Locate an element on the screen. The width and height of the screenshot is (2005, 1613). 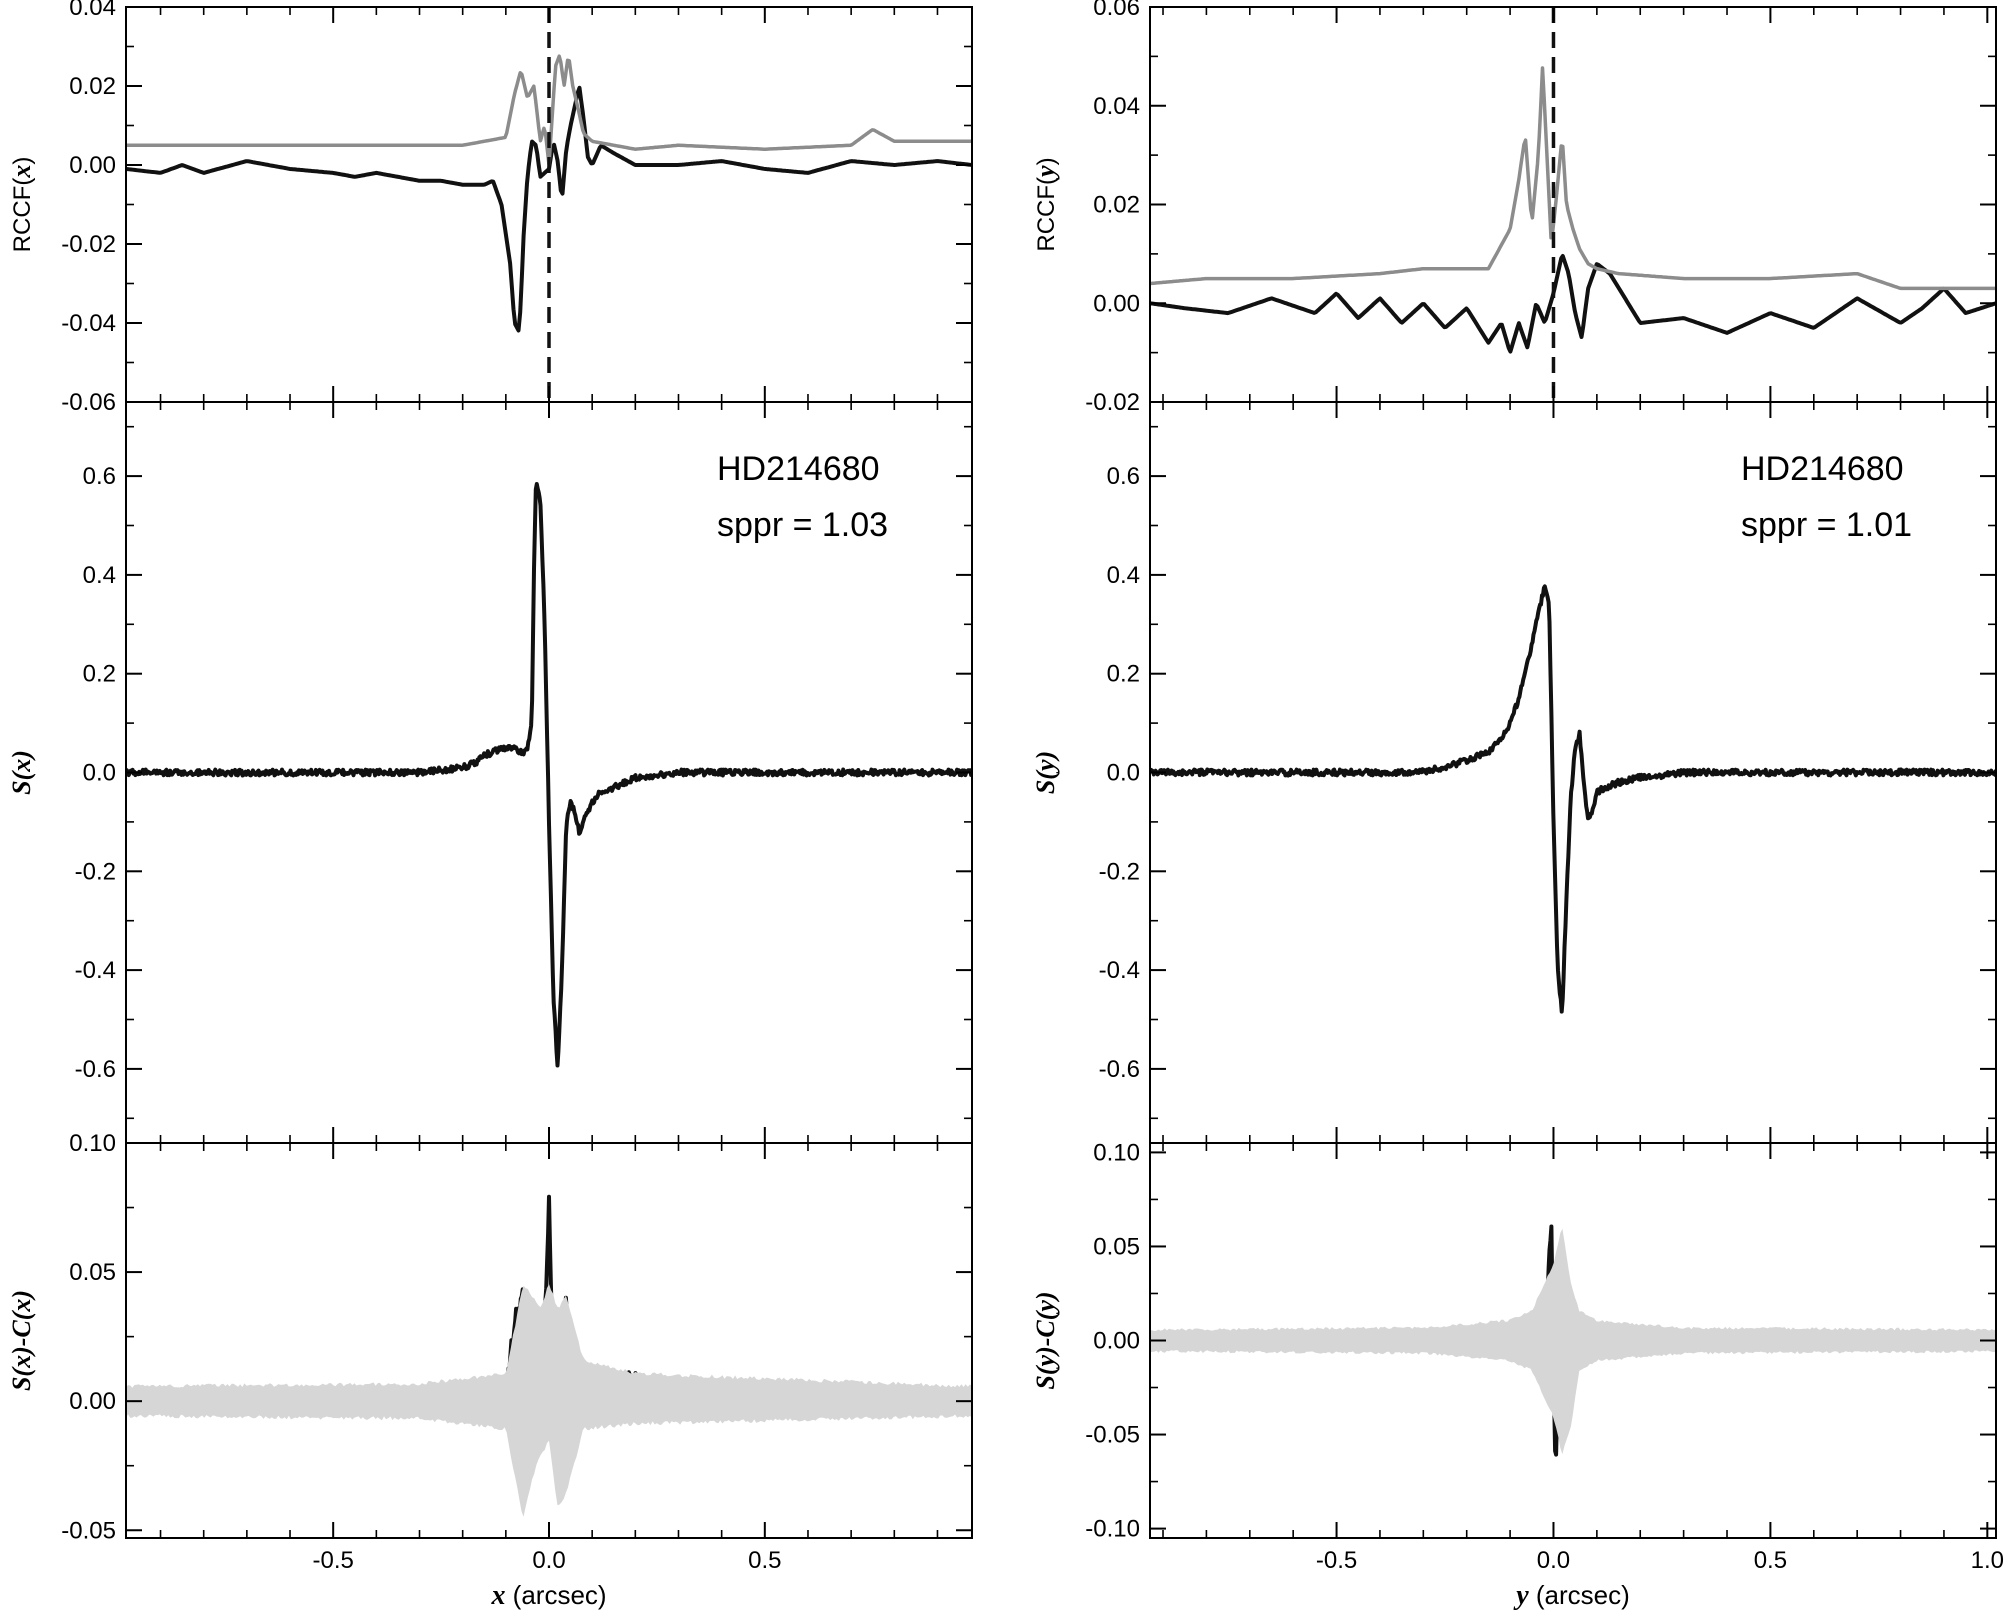
y-axis-label: RCCF(y) is located at coordinates (1045, 204).